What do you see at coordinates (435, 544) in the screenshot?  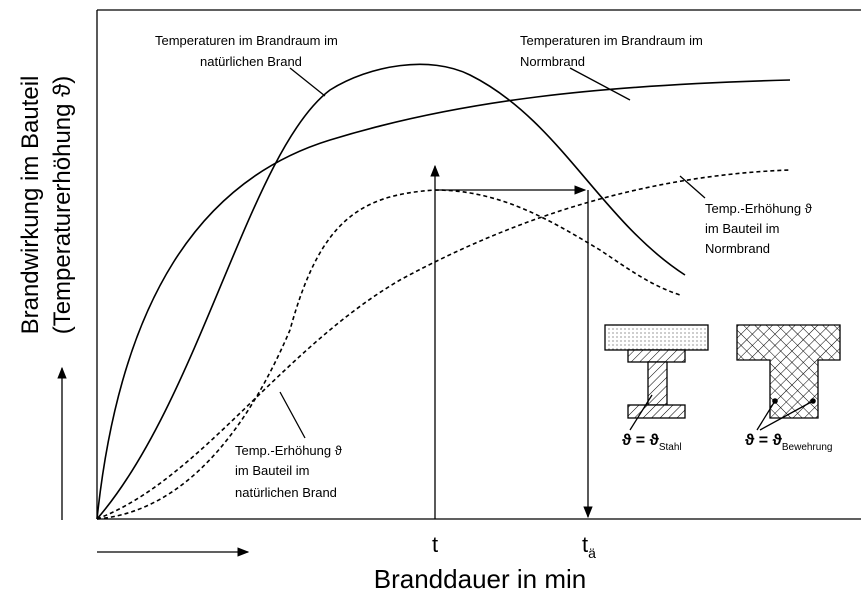 I see `t-label: t` at bounding box center [435, 544].